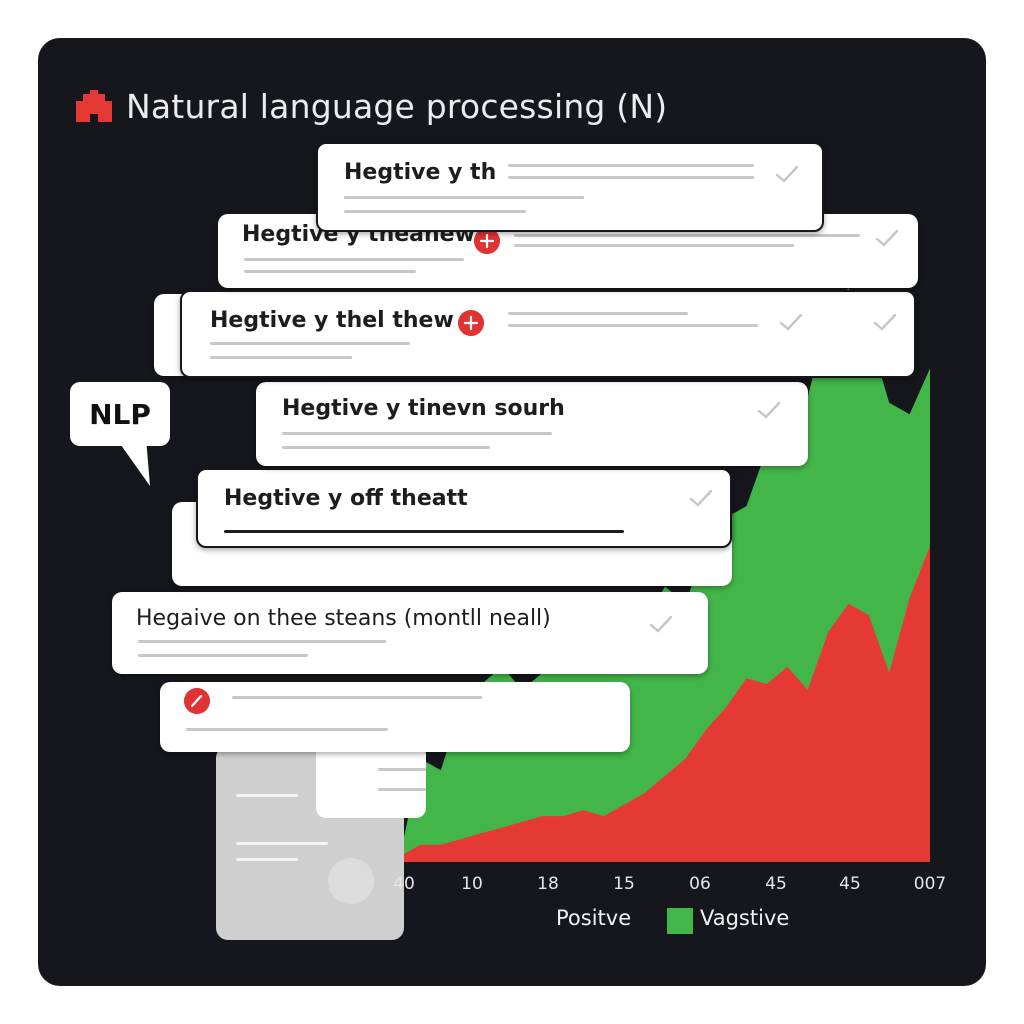  I want to click on legend-swatch-negative, so click(680, 921).